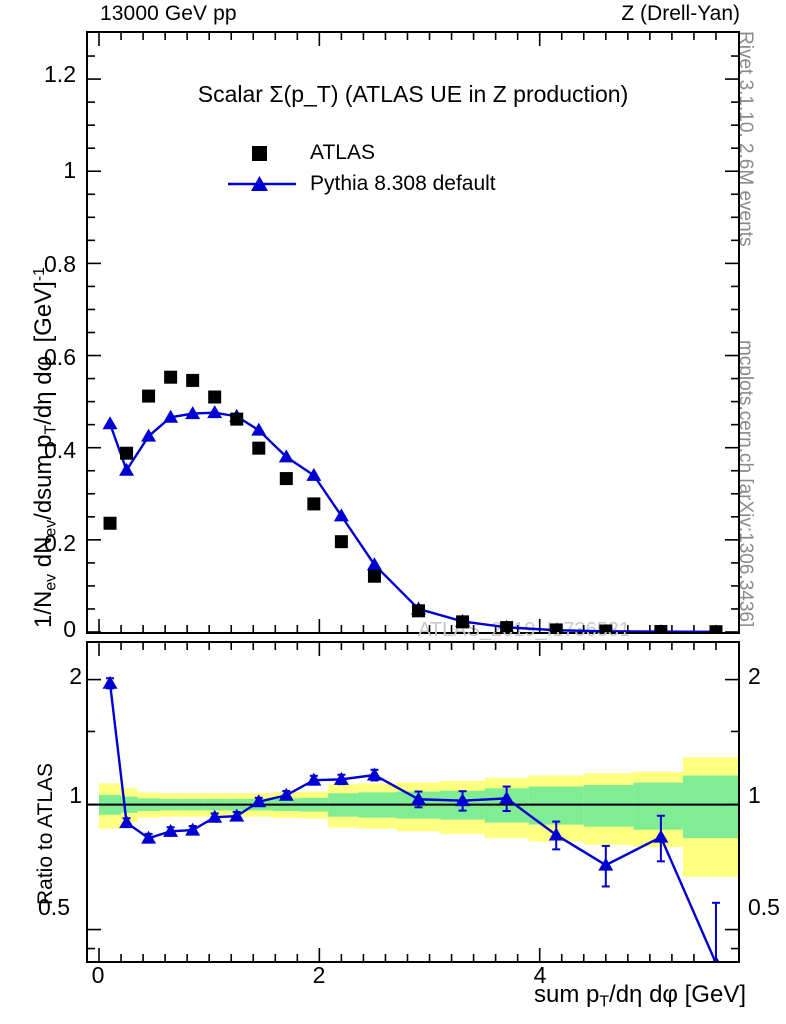  What do you see at coordinates (524, 630) in the screenshot?
I see `analysis-watermark: ATLAS_2019_I1736531` at bounding box center [524, 630].